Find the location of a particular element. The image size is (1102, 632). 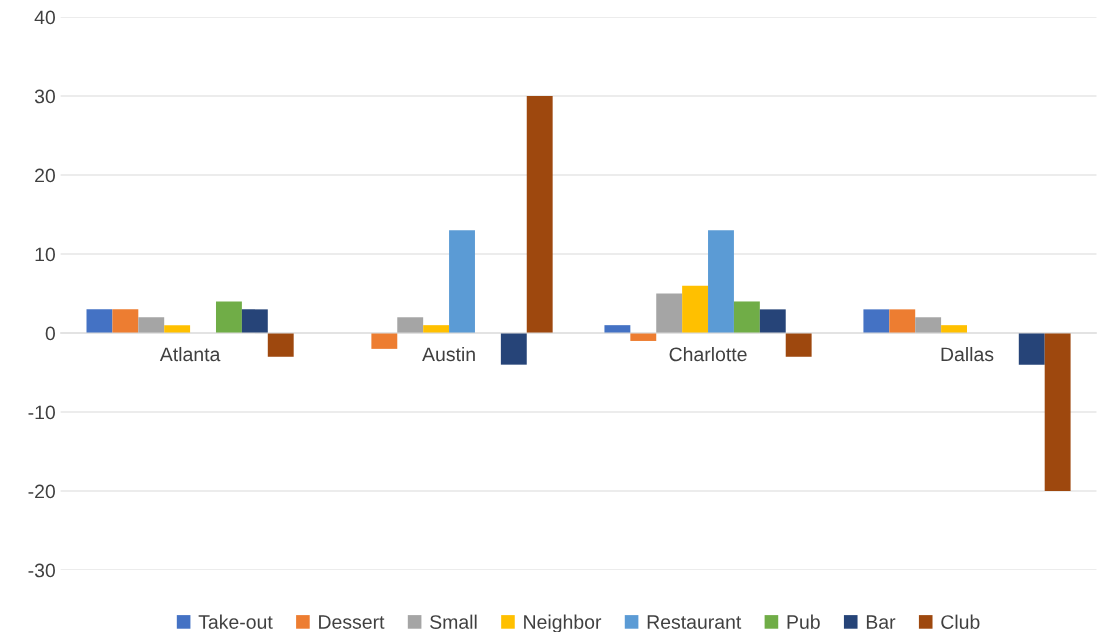

x-tick-label: Charlotte is located at coordinates (708, 354).